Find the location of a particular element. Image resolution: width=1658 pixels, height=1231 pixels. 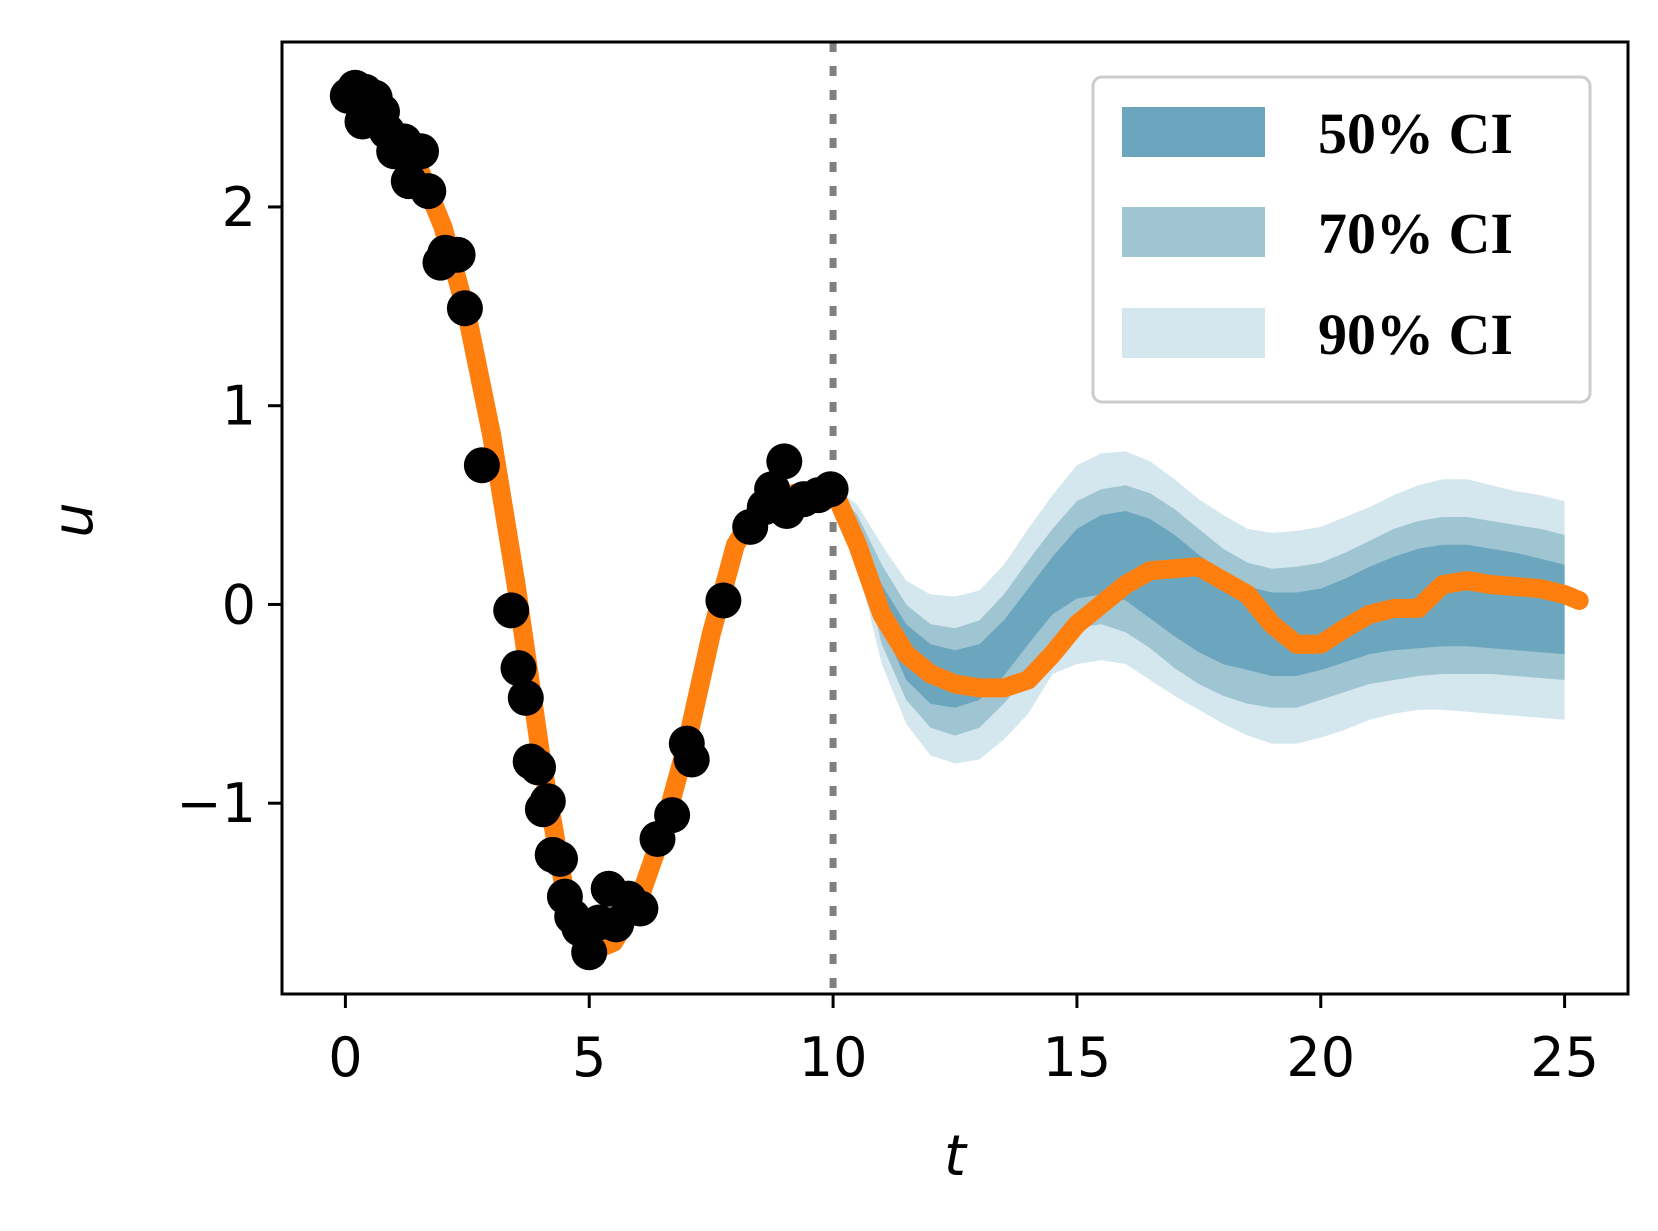

x-tick-label: 5 is located at coordinates (589, 1057).